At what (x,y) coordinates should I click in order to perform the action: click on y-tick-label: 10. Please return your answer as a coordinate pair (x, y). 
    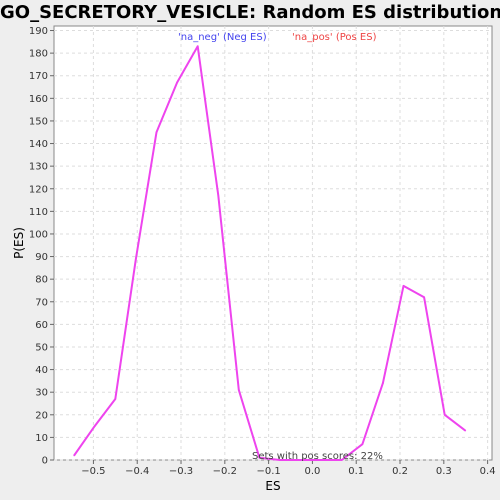
    Looking at the image, I should click on (41, 438).